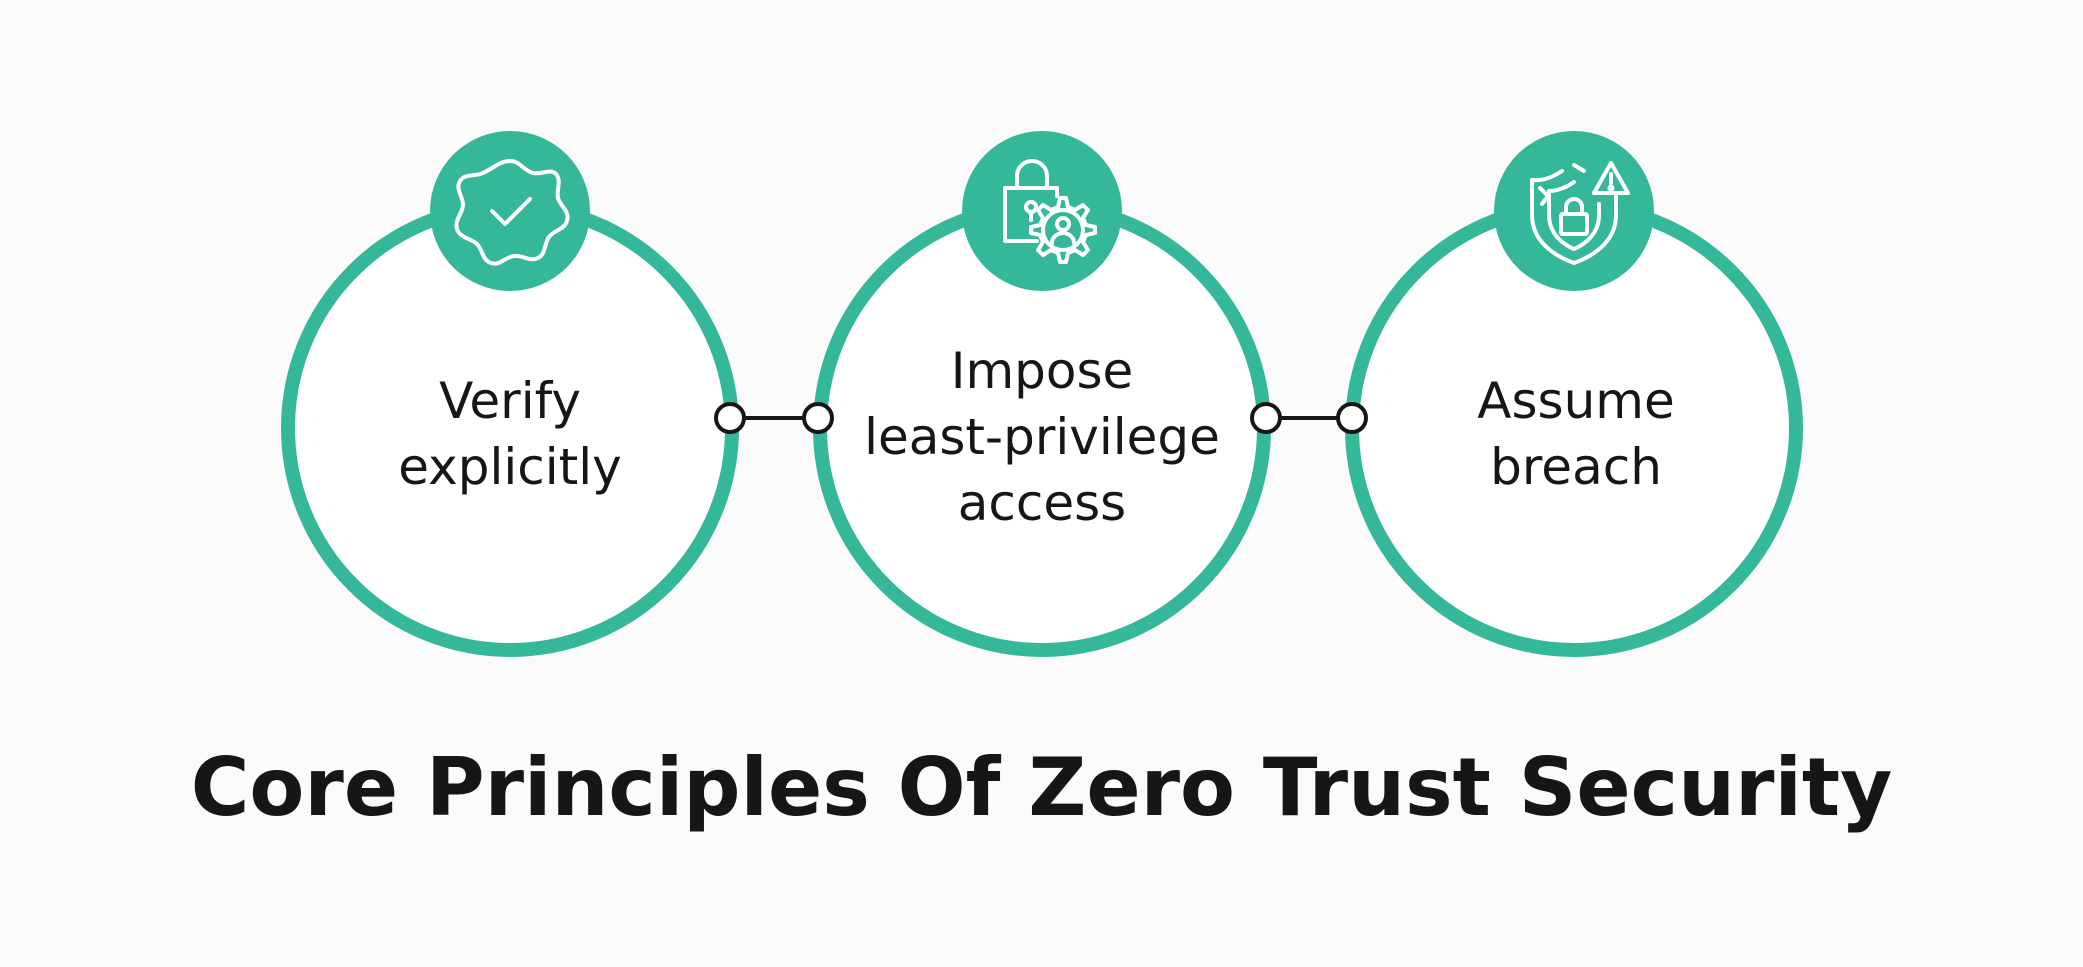 The width and height of the screenshot is (2083, 967). What do you see at coordinates (1576, 467) in the screenshot?
I see `principle-label-line: breach` at bounding box center [1576, 467].